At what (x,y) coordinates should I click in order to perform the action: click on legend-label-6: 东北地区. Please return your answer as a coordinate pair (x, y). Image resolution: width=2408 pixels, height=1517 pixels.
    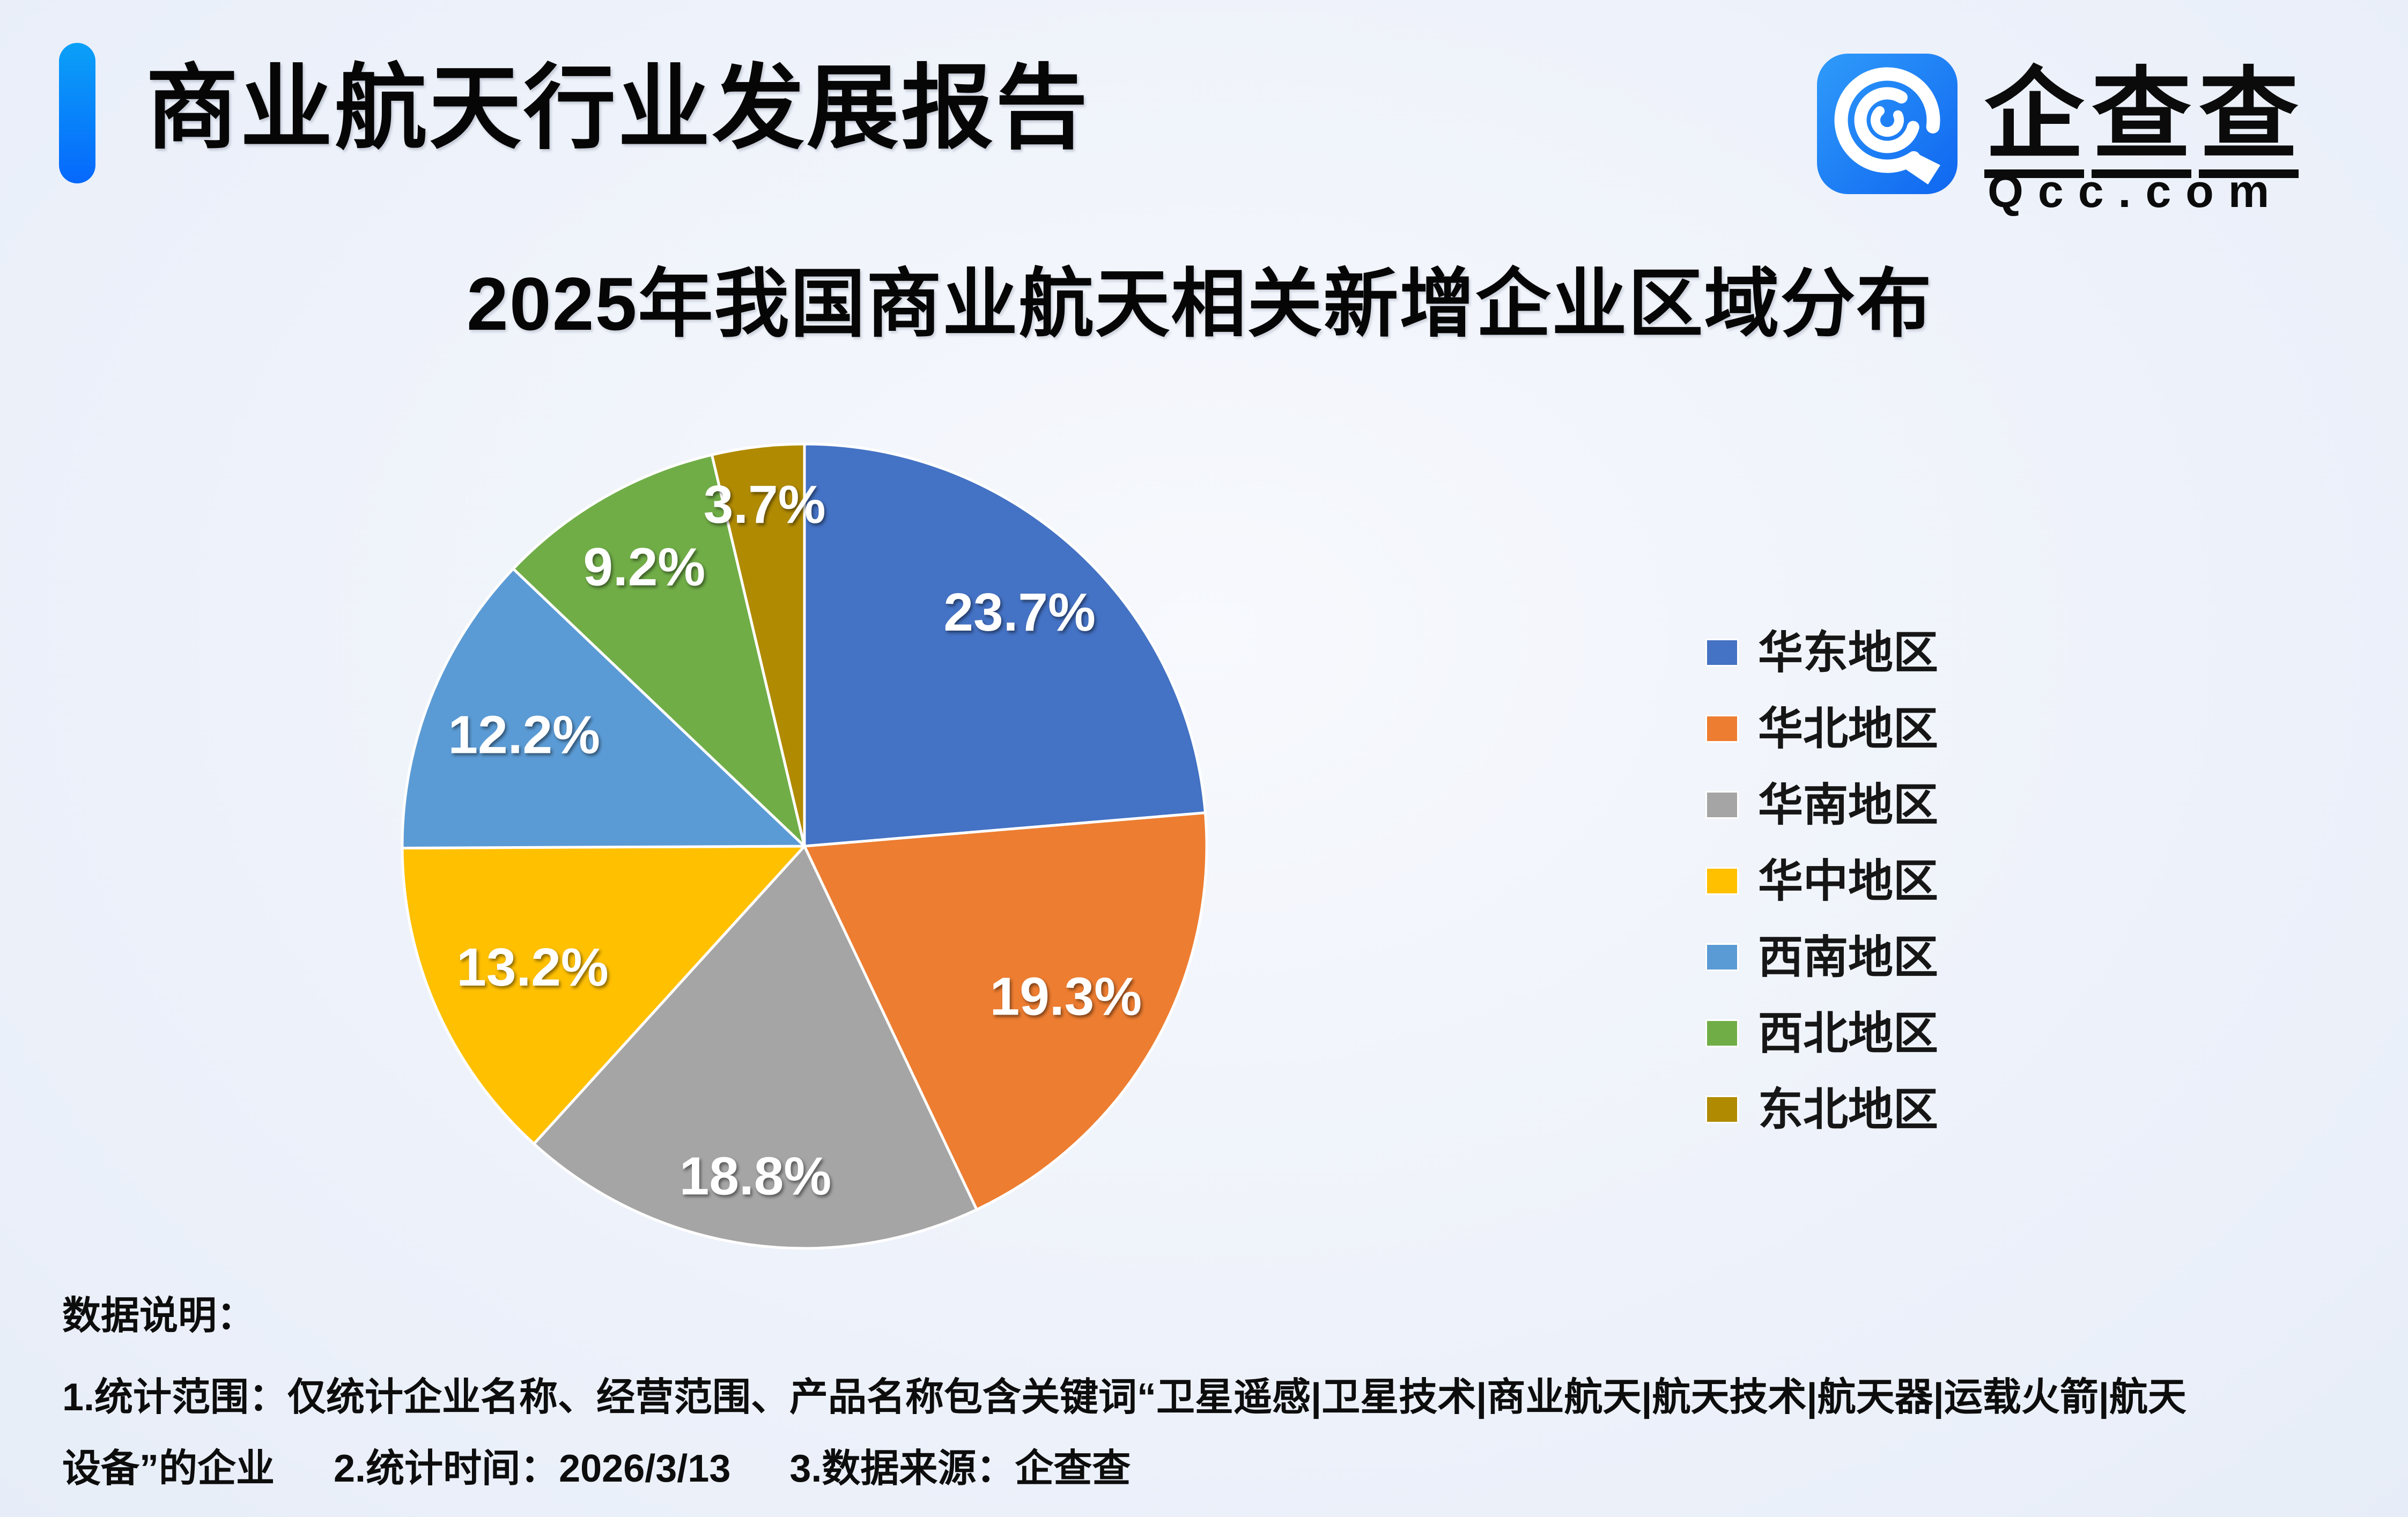
    Looking at the image, I should click on (1848, 1109).